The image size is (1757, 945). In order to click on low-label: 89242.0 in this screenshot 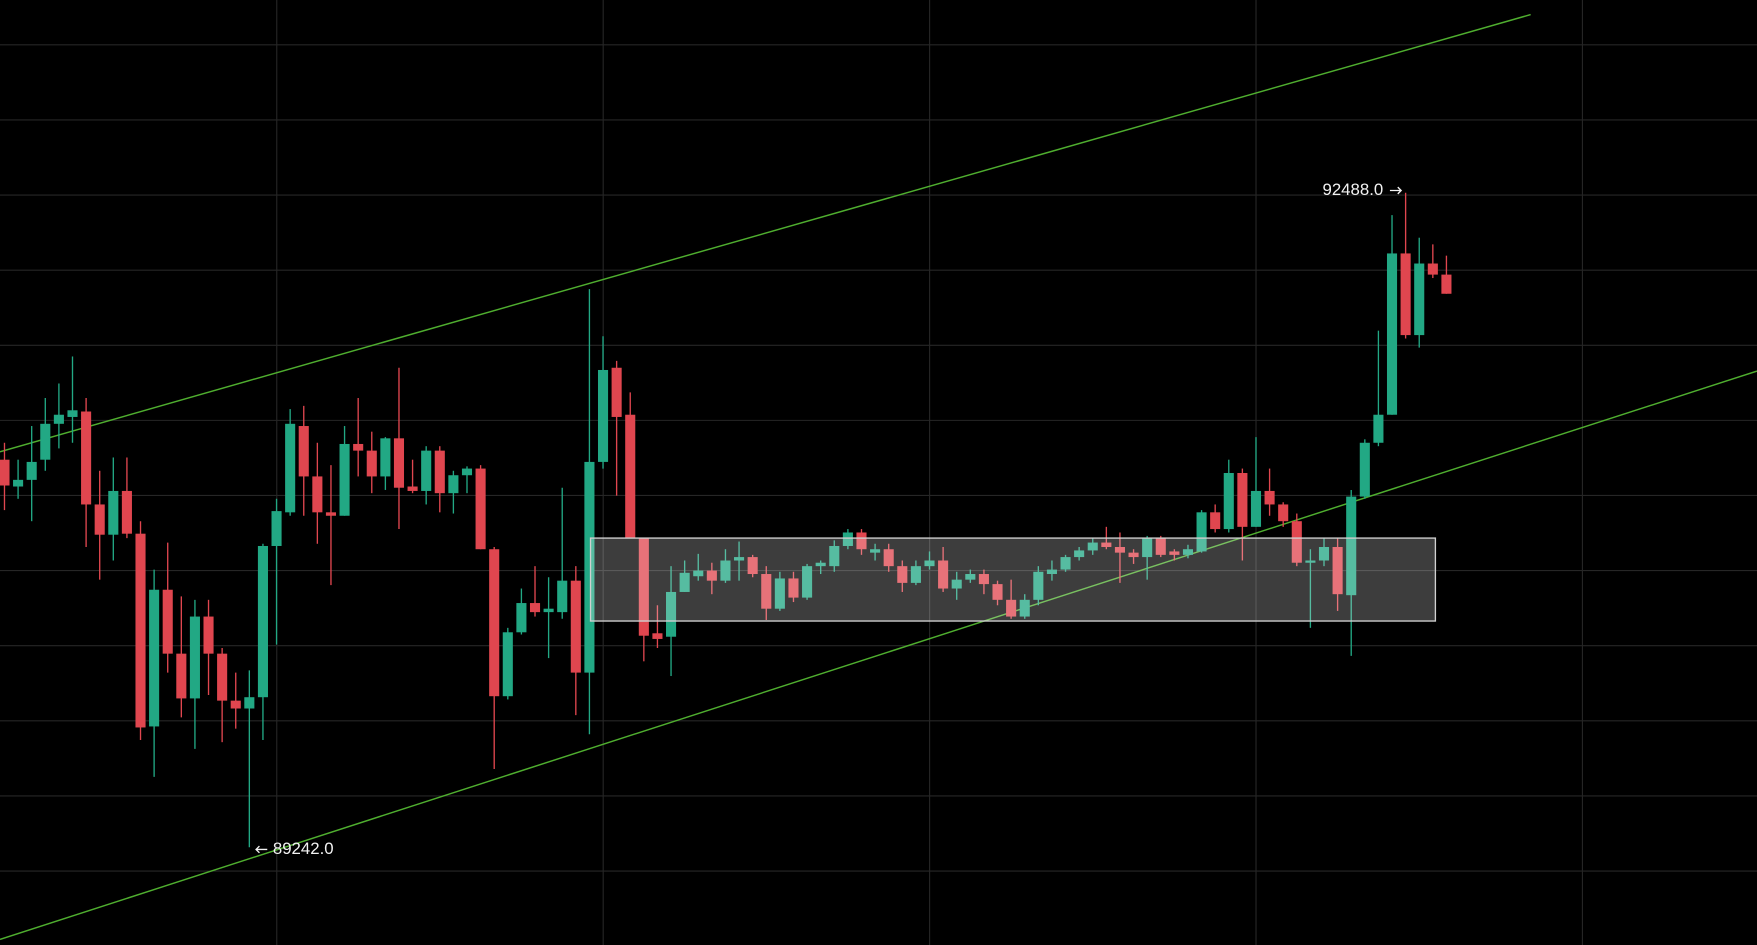, I will do `click(303, 848)`.